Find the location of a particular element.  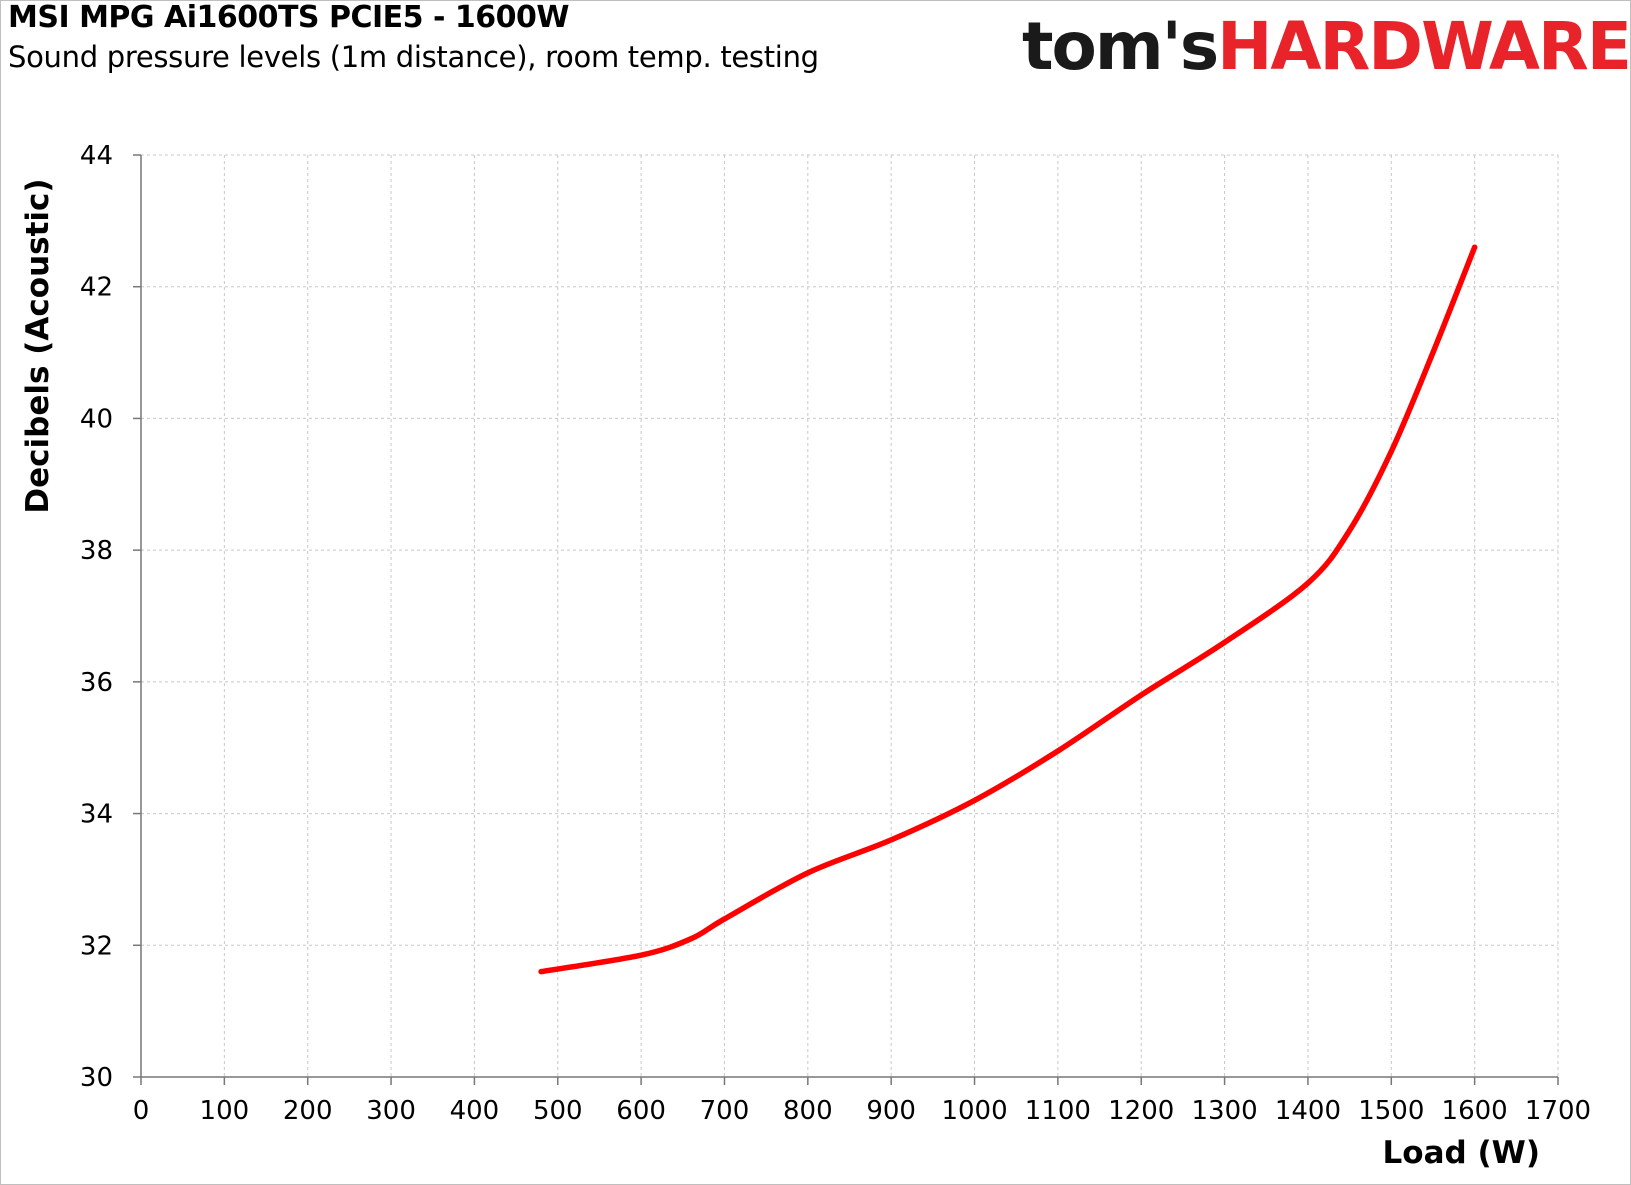

x-tick-label: 1700 is located at coordinates (1558, 1111).